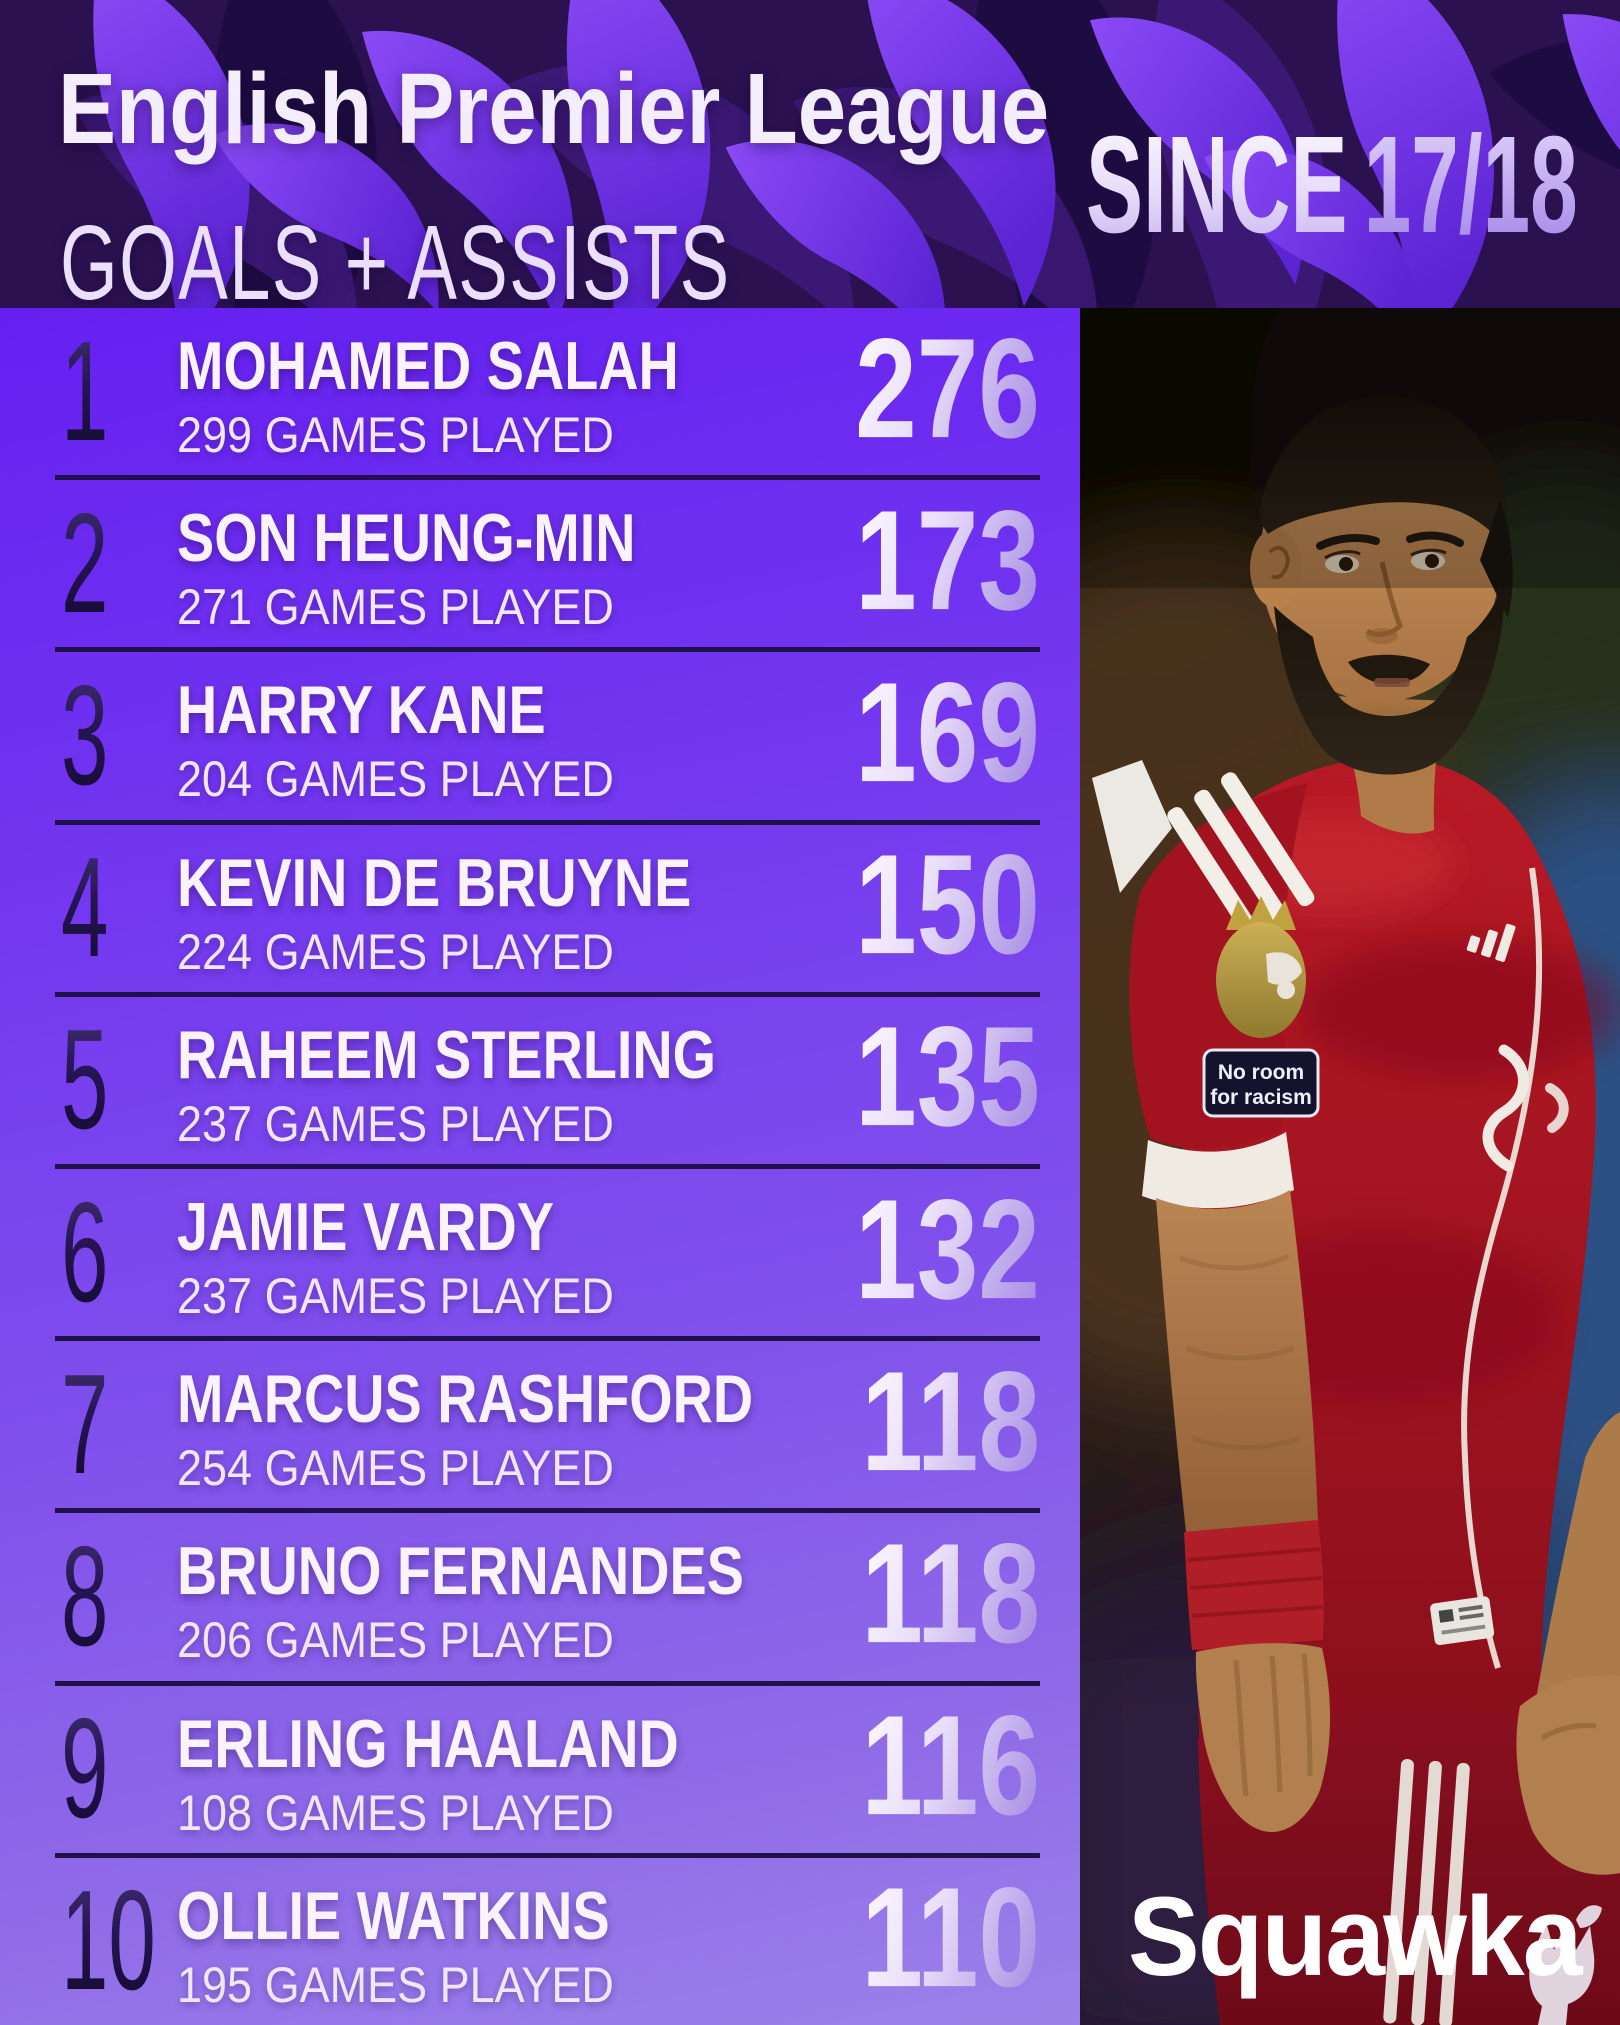 The image size is (1620, 2025). Describe the element at coordinates (365, 1227) in the screenshot. I see `player-name: JAMIE VARDY` at that location.